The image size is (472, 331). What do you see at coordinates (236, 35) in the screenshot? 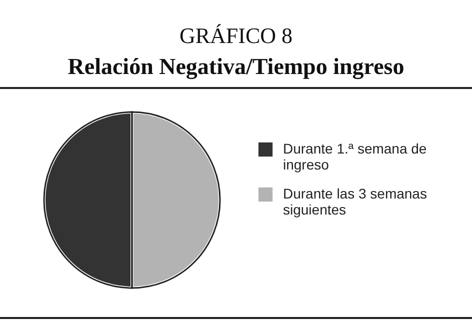
I see `chart-title: GRÁFICO 8` at bounding box center [236, 35].